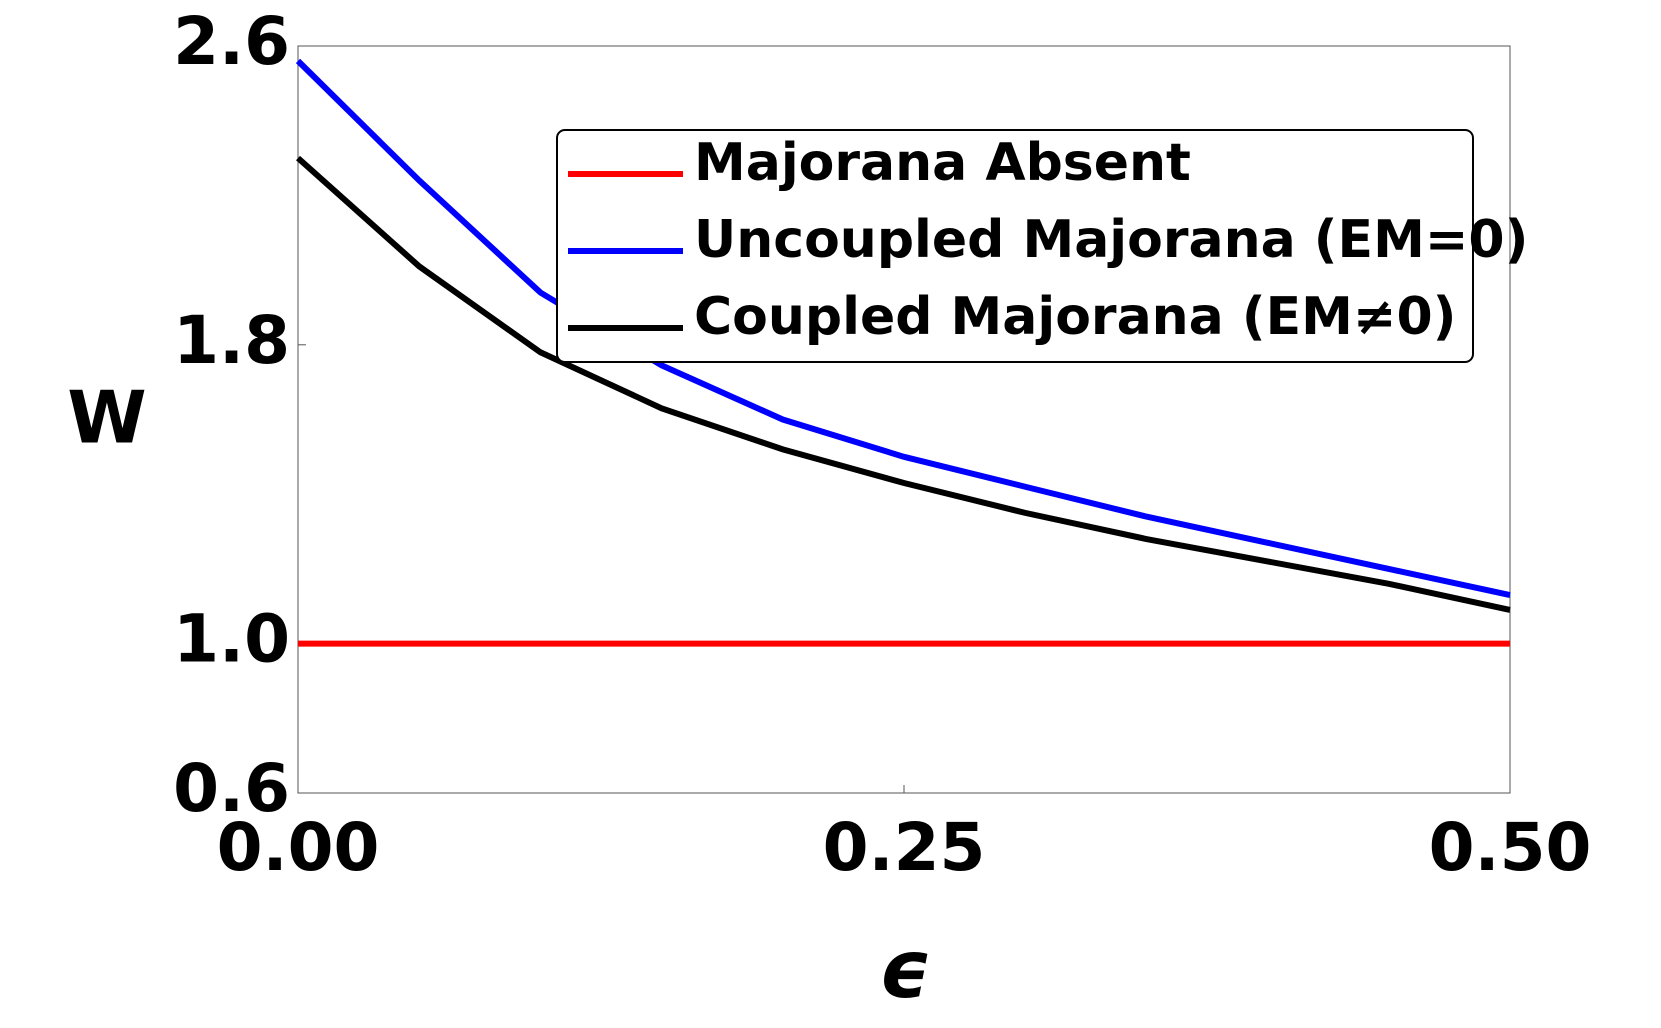 This screenshot has height=1028, width=1661. What do you see at coordinates (1075, 317) in the screenshot?
I see `legend-label: Coupled Majorana (EM≠0)` at bounding box center [1075, 317].